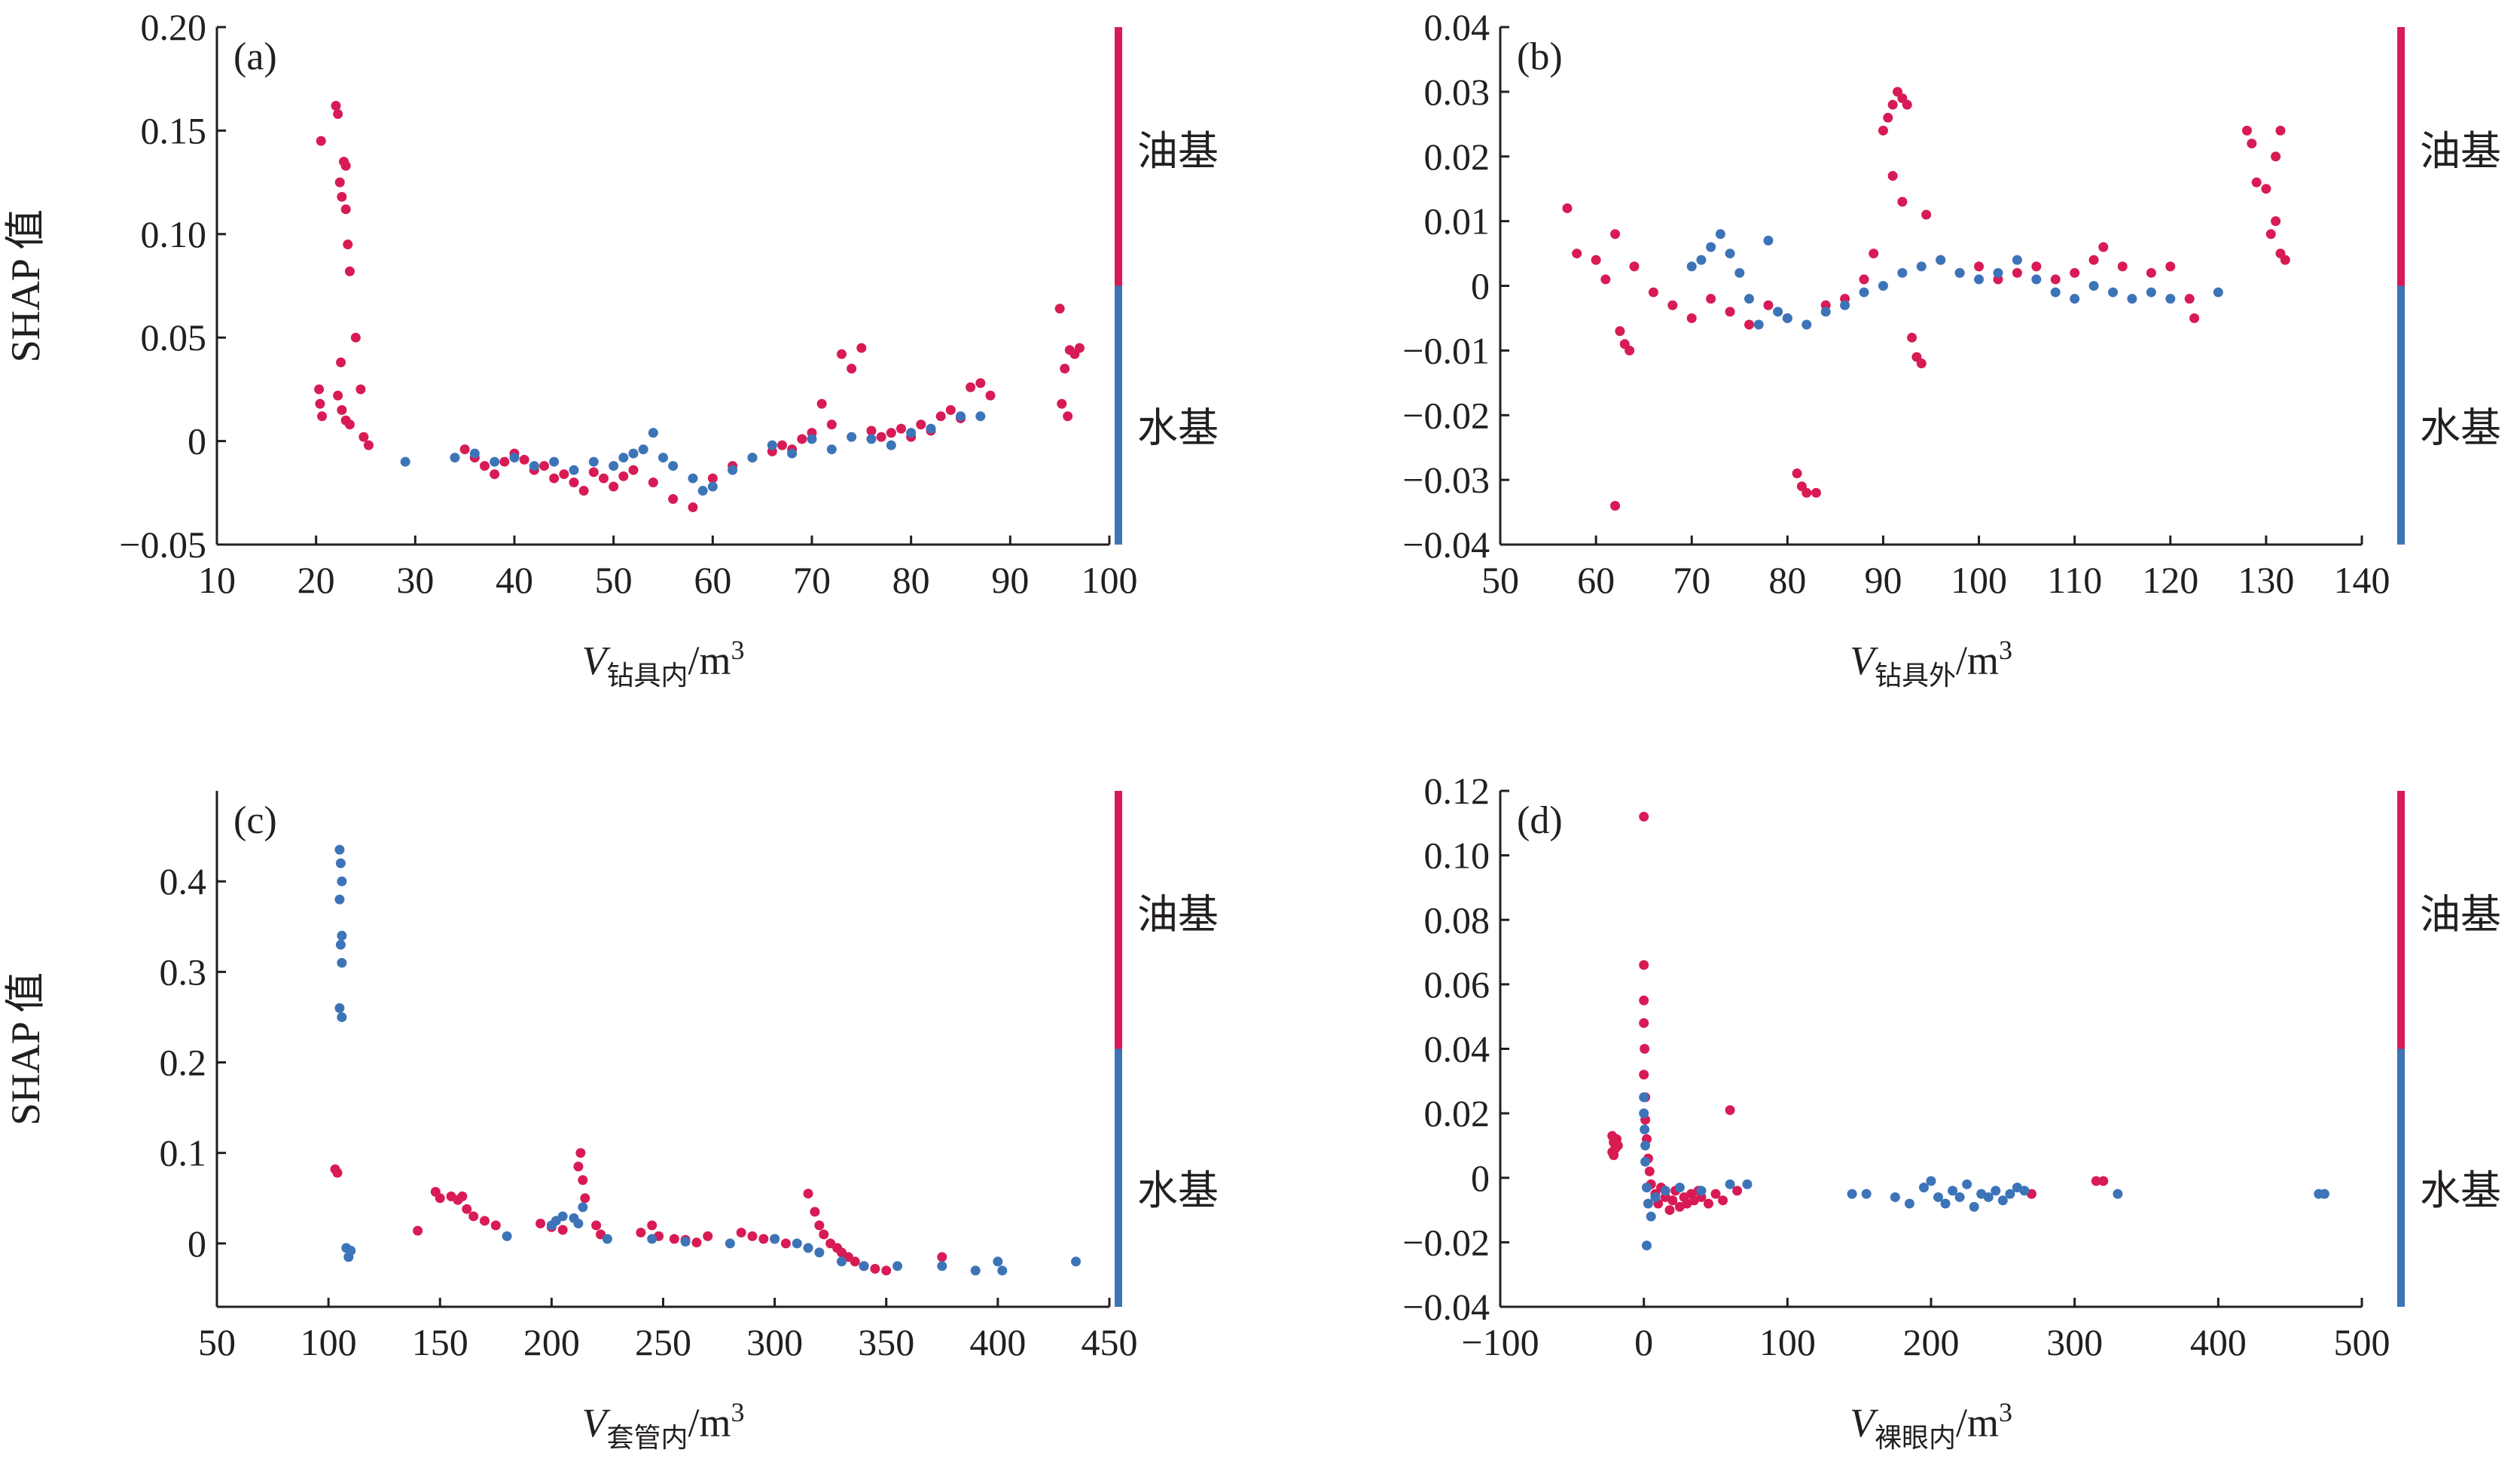 The width and height of the screenshot is (2520, 1471). Describe the element at coordinates (2362, 580) in the screenshot. I see `x-tick-label: 140` at that location.